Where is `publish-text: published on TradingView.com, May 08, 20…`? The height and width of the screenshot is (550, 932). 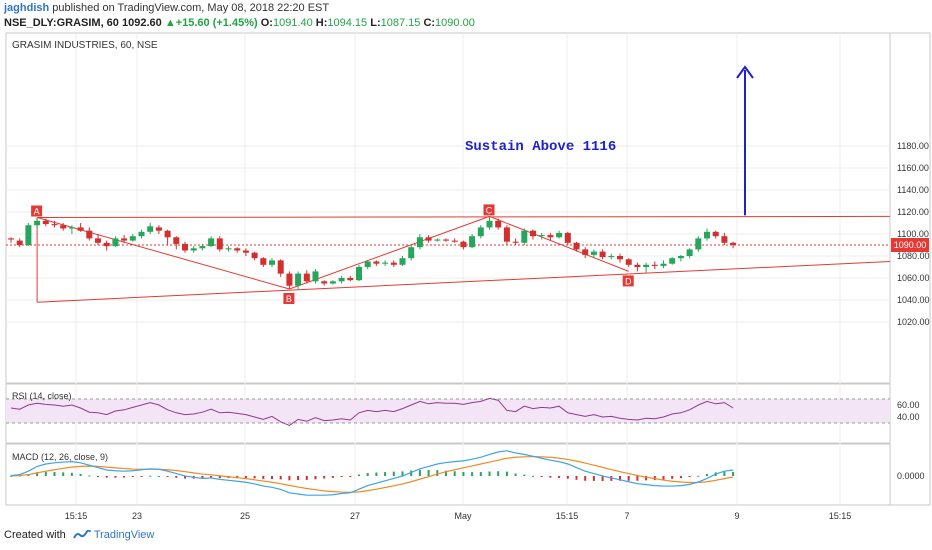
publish-text: published on TradingView.com, May 08, 20… is located at coordinates (191, 8).